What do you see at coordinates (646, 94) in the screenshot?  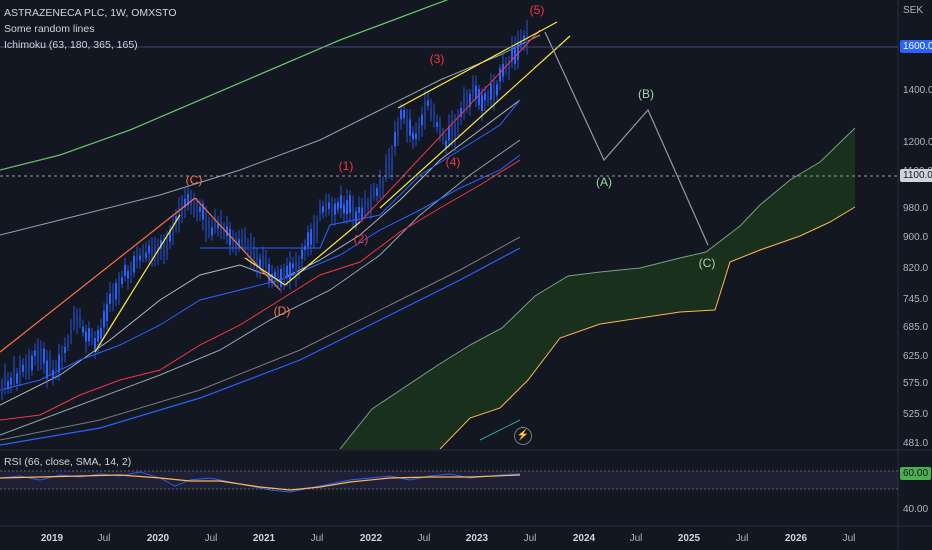 I see `wave-label: (B)` at bounding box center [646, 94].